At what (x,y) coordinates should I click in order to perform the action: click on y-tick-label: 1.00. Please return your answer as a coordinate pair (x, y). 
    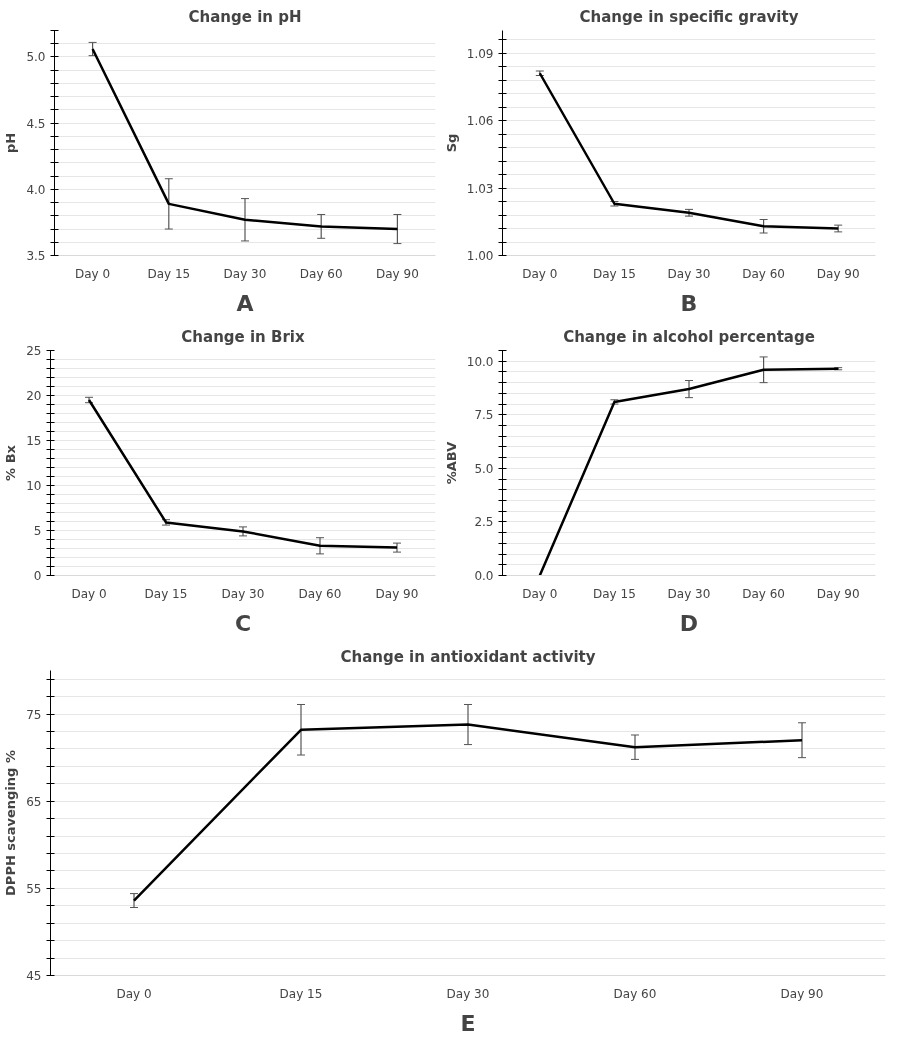
    Looking at the image, I should click on (480, 256).